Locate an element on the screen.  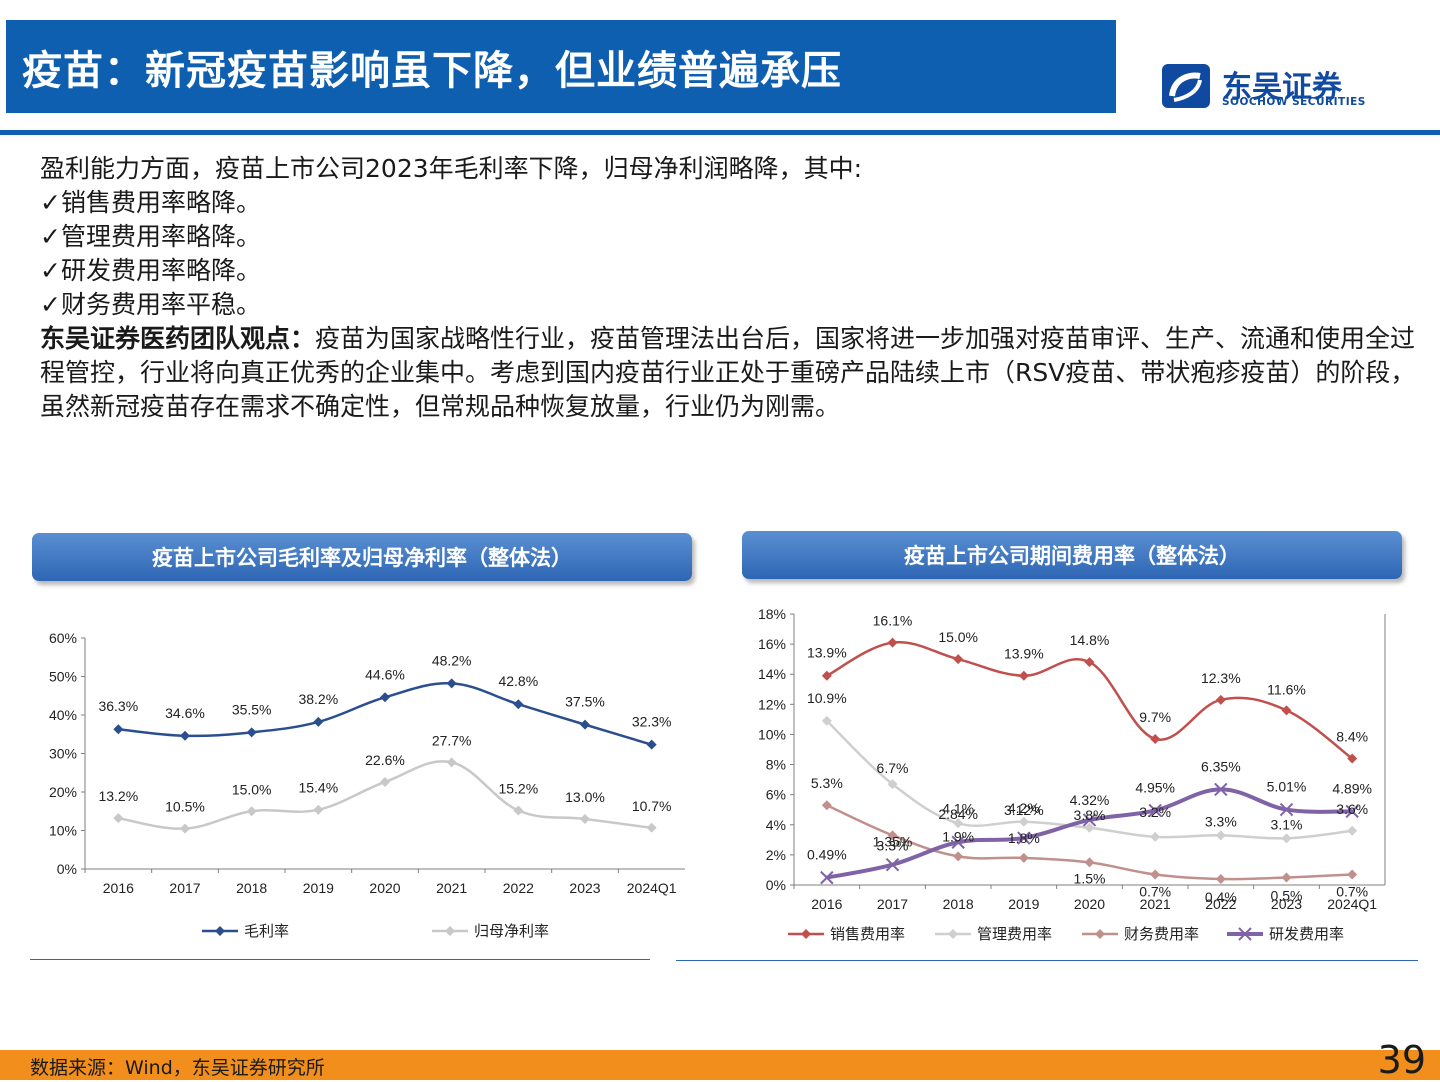
y-tick-label: 12% is located at coordinates (772, 704).